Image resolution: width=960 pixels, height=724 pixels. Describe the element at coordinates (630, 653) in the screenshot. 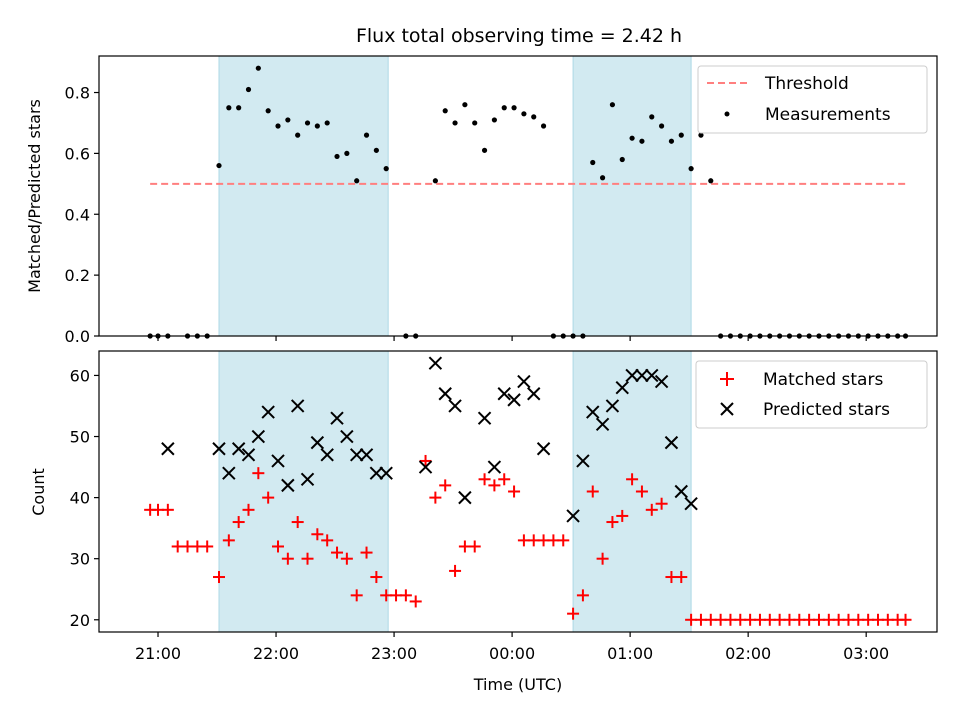

I see `x-tick-label: 01:00` at that location.